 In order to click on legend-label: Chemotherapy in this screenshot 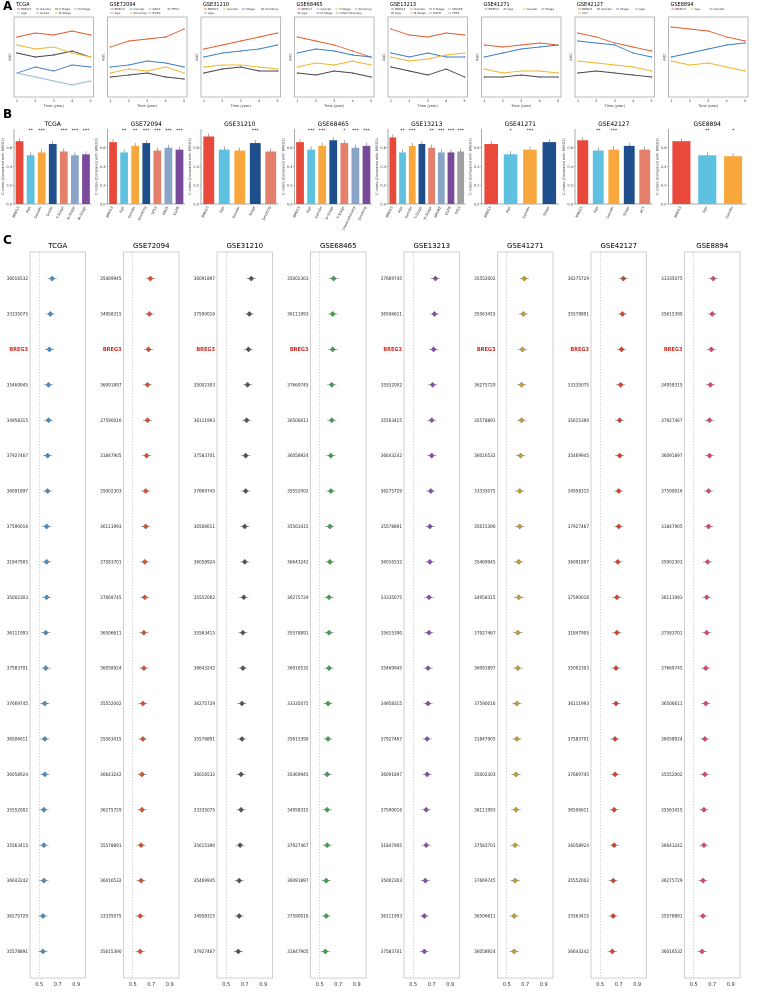, I will do `click(351, 13)`.